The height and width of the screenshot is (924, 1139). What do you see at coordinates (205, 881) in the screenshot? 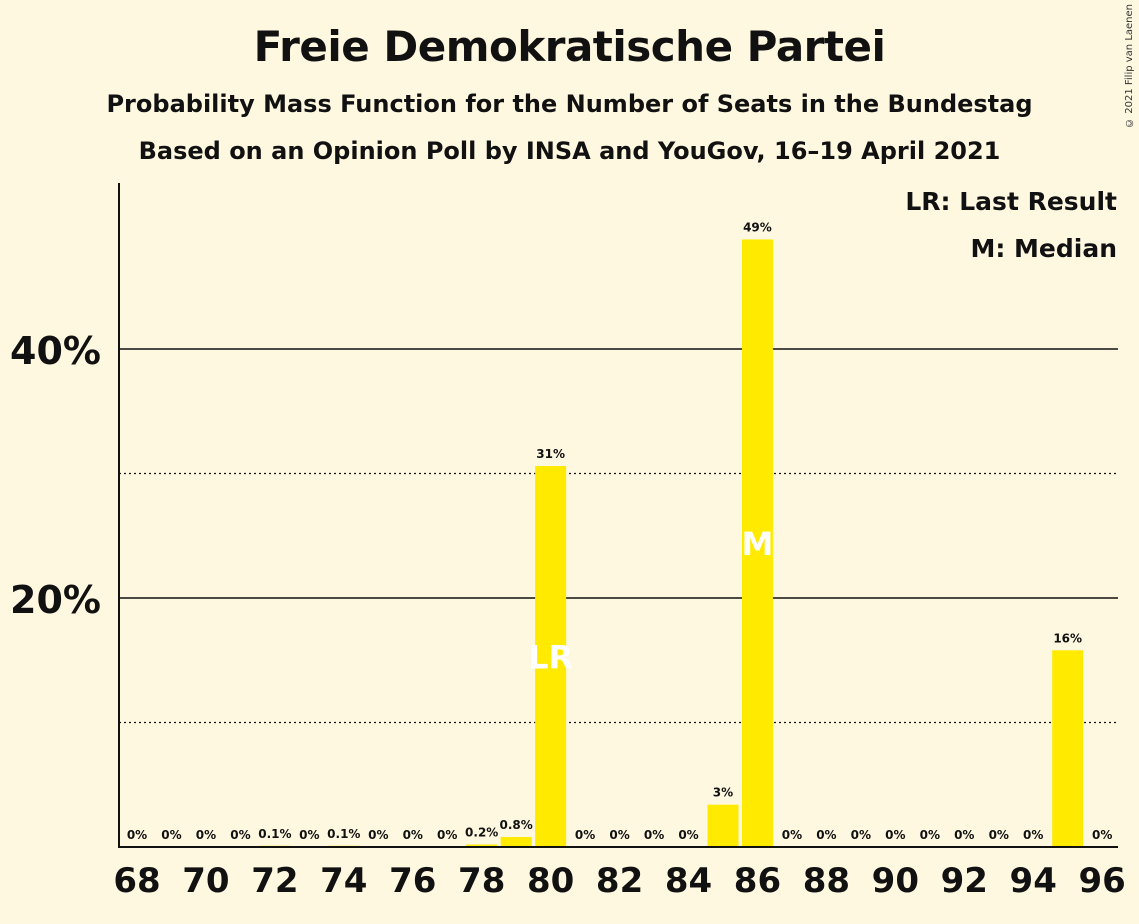
I see `x-tick-label: 70` at bounding box center [205, 881].